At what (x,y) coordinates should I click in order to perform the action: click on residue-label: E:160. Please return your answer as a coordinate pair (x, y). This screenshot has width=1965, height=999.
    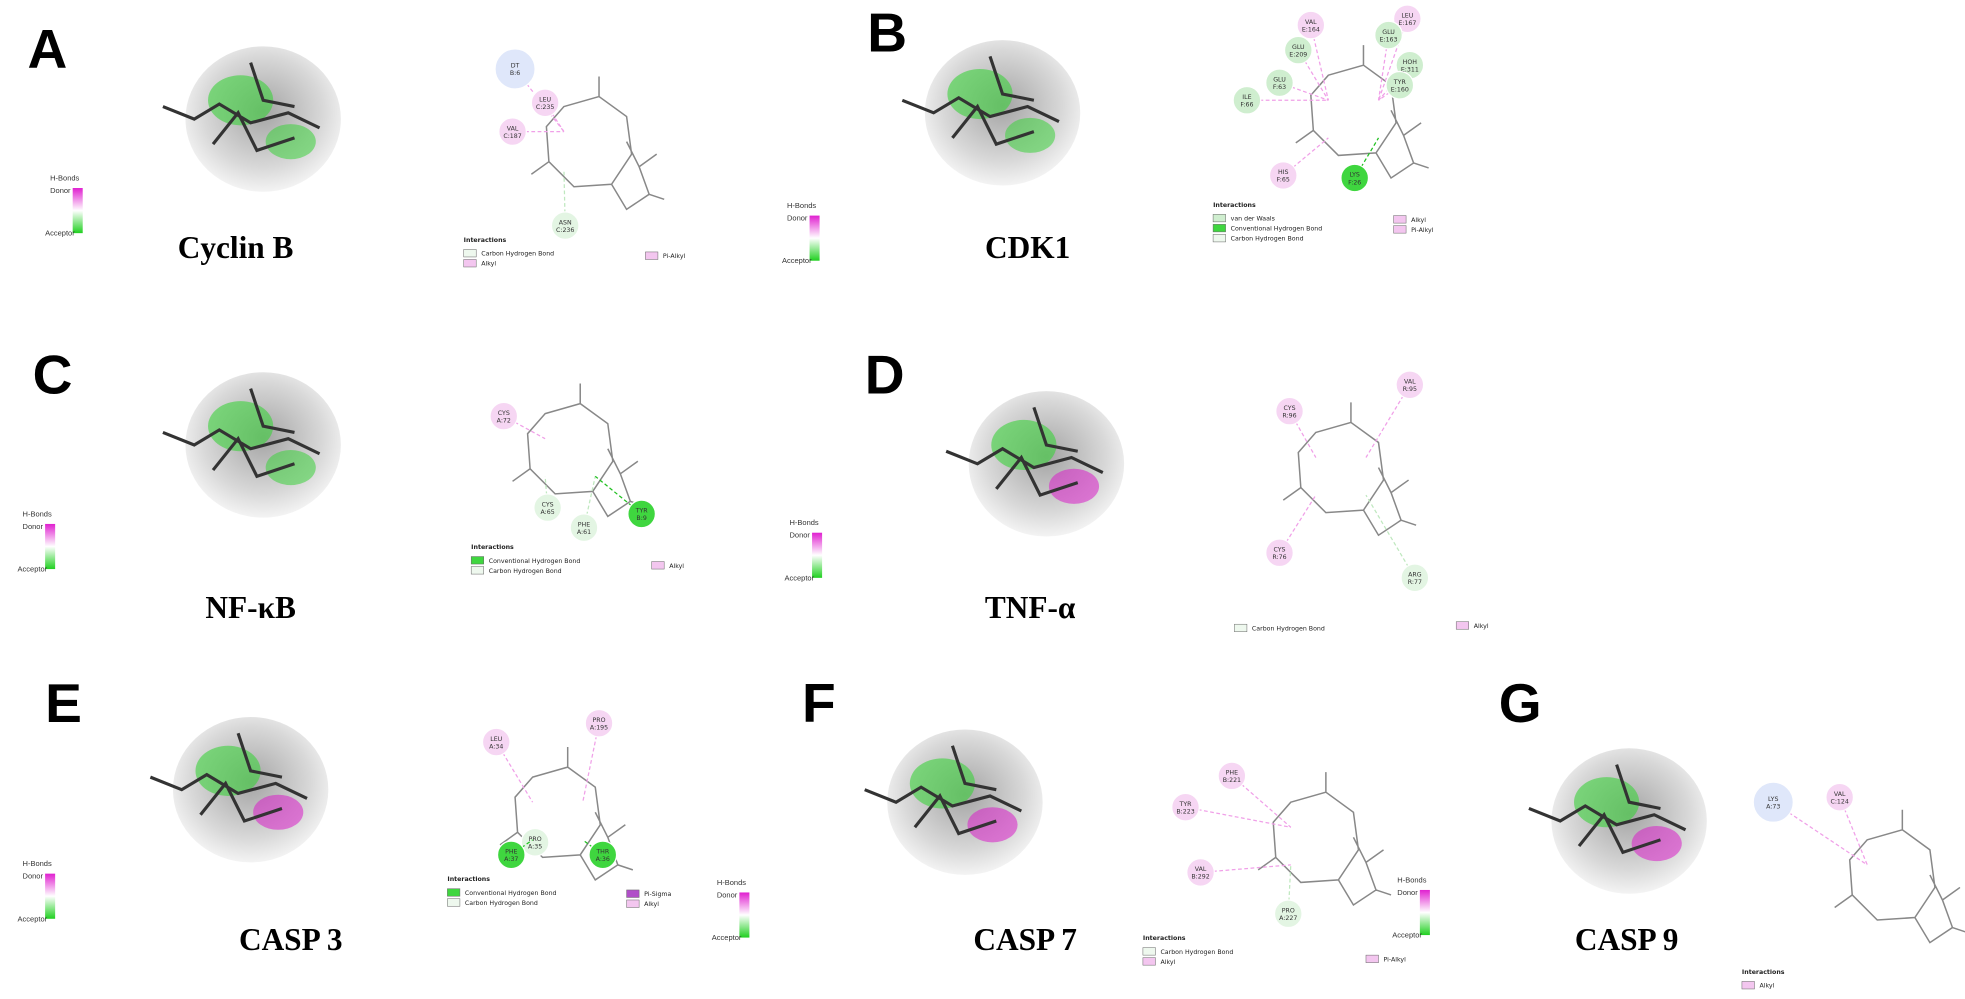
    Looking at the image, I should click on (1400, 90).